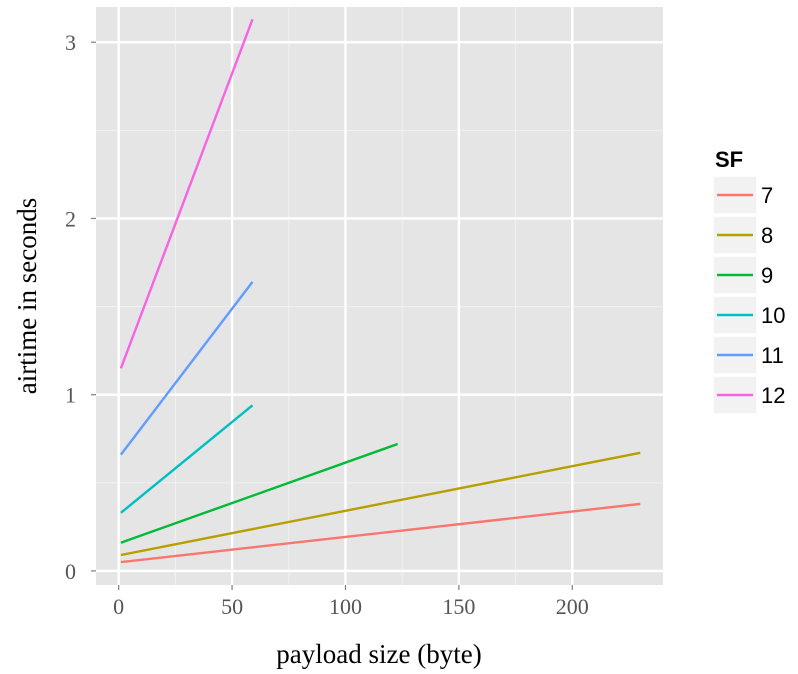  What do you see at coordinates (572, 606) in the screenshot?
I see `x-tick-label: 200` at bounding box center [572, 606].